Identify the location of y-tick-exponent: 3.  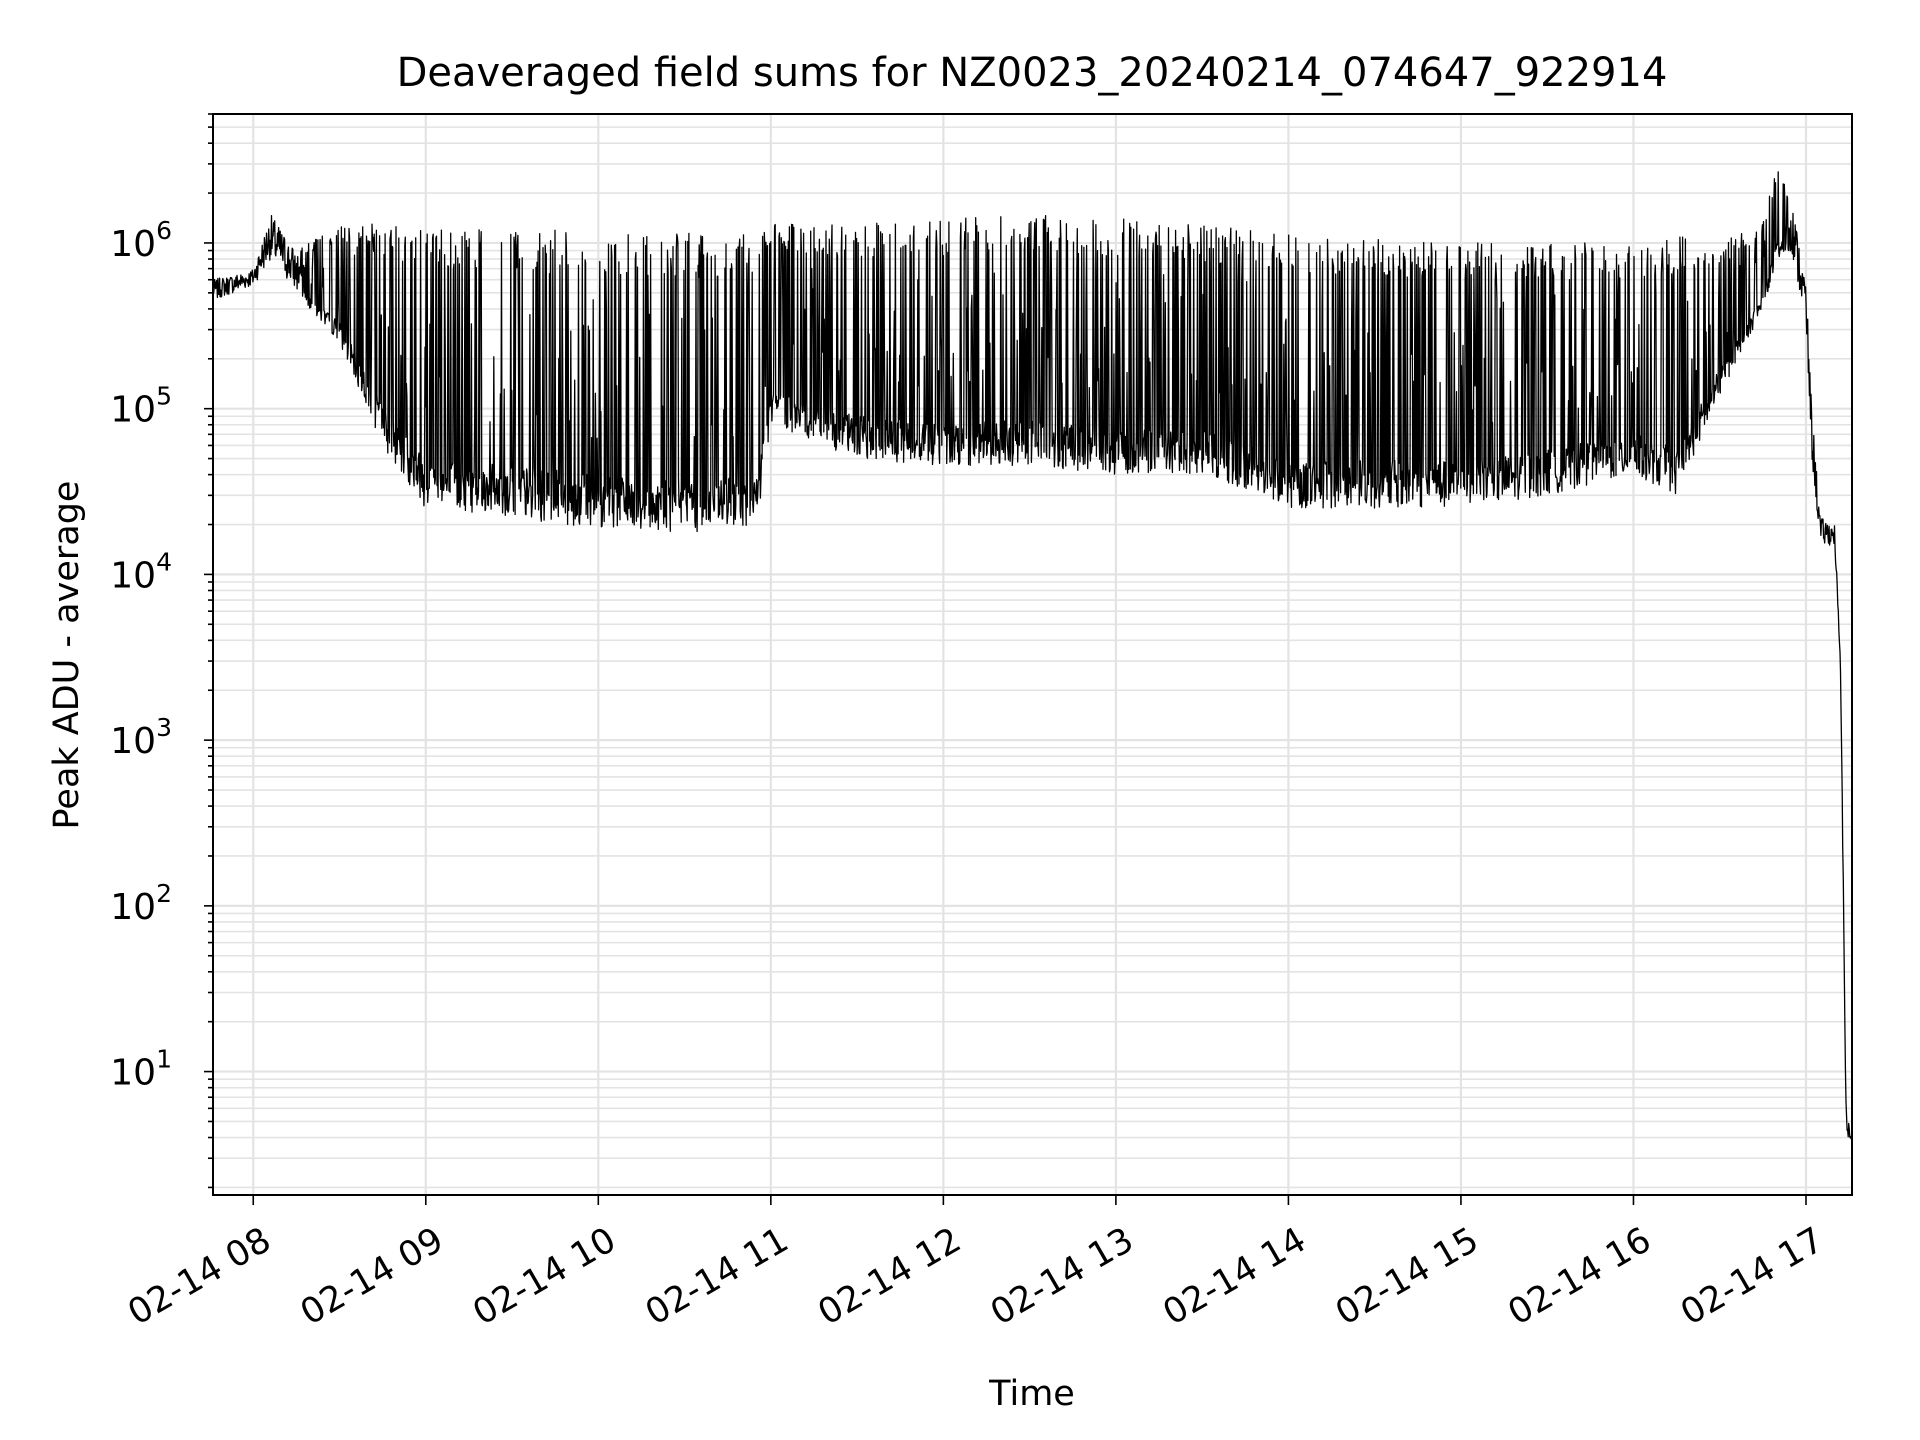
(164, 727).